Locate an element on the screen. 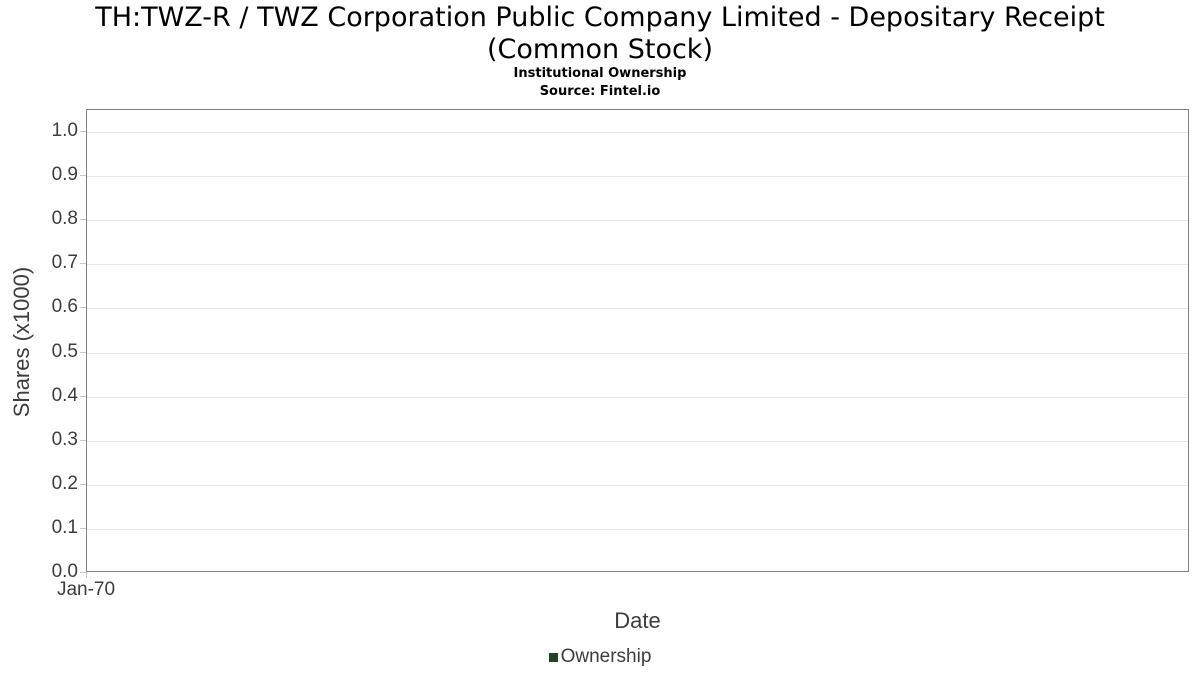  legend-label-ownership: Ownership is located at coordinates (606, 656).